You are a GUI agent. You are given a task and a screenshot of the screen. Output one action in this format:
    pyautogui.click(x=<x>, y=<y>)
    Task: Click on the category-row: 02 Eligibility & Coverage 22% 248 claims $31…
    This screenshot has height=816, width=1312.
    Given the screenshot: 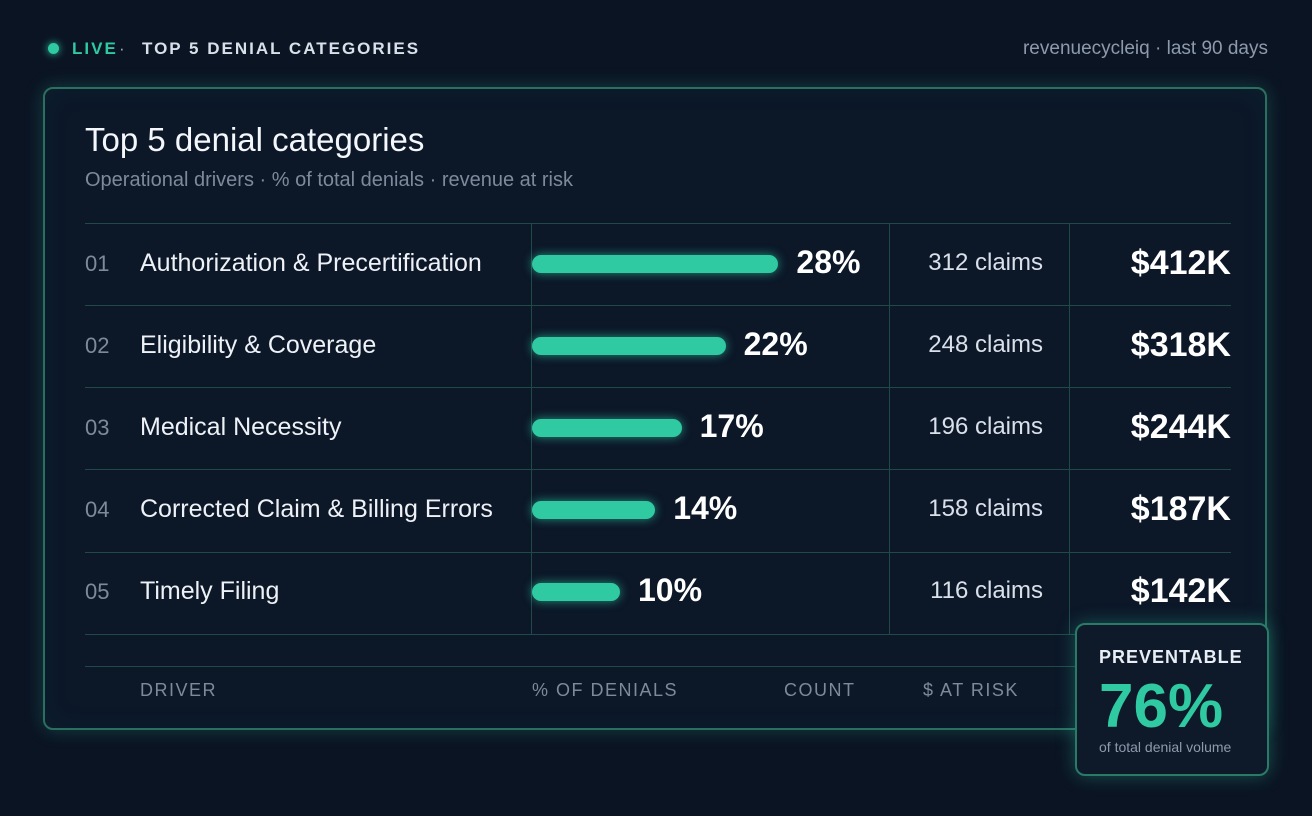 What is the action you would take?
    pyautogui.click(x=658, y=346)
    